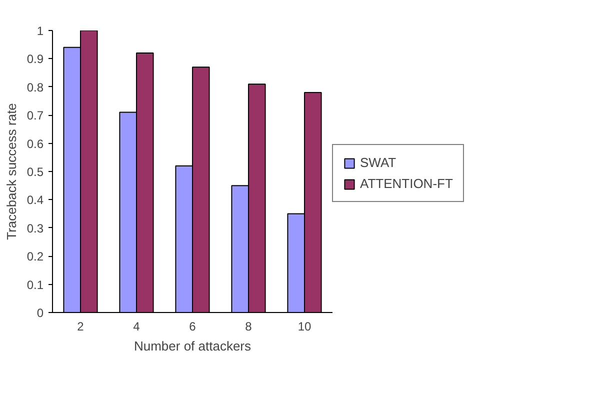  I want to click on y-tick-label: 0.3, so click(35, 228).